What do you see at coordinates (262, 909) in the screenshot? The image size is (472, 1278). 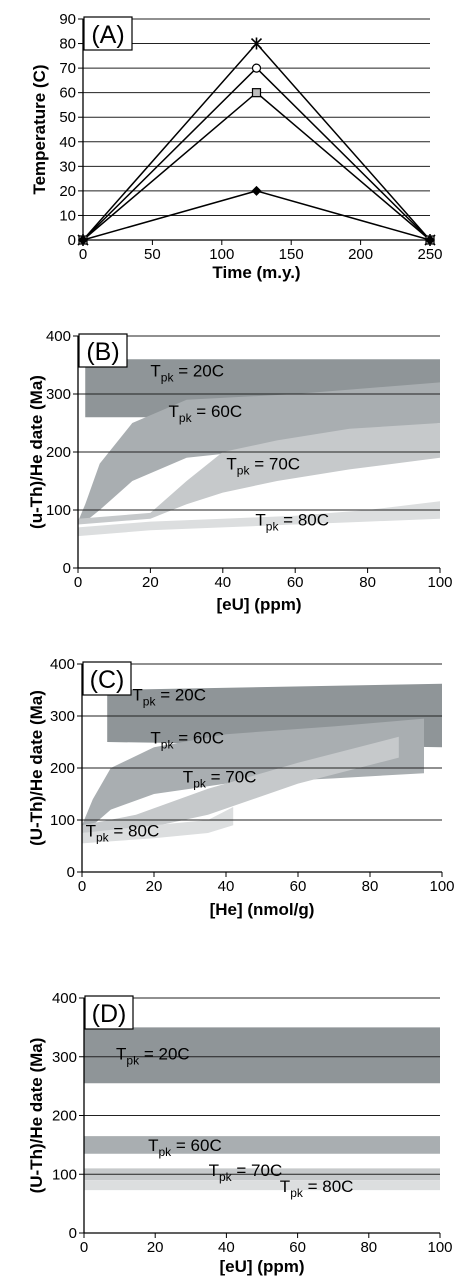 I see `x-axis-label: [He] (nmol/g)` at bounding box center [262, 909].